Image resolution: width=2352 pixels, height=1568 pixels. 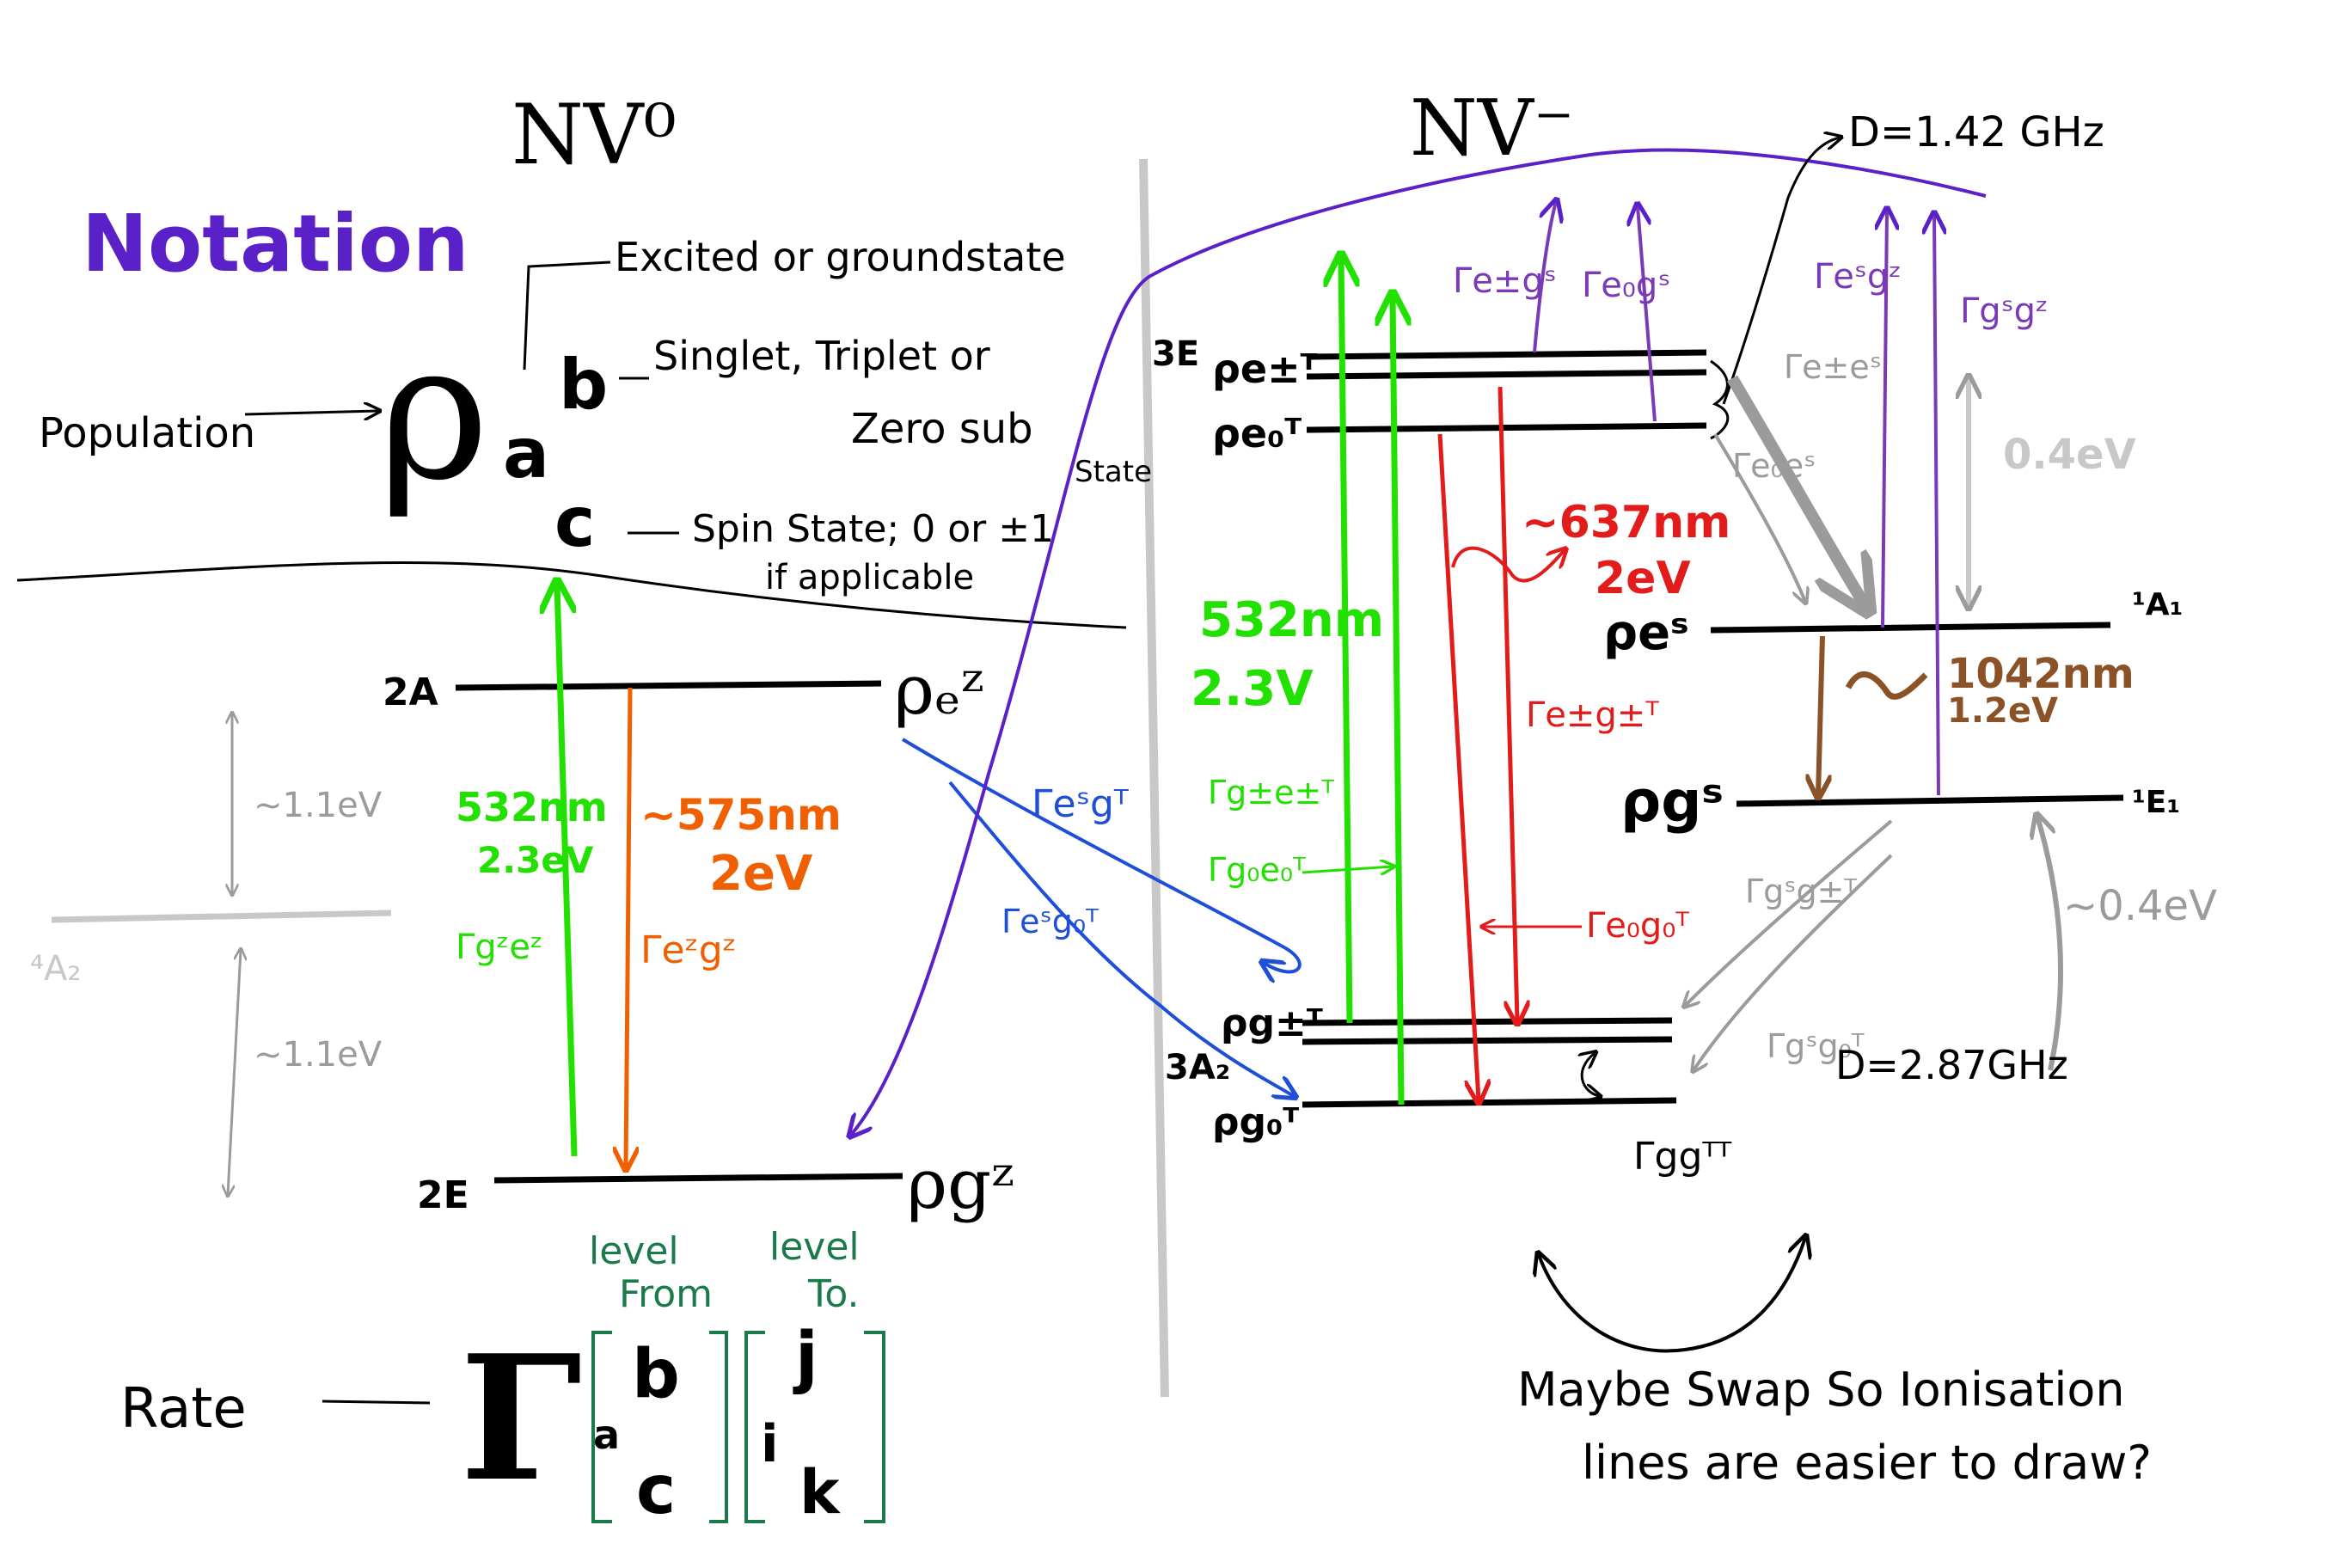 What do you see at coordinates (741, 815) in the screenshot?
I see `nv0-orange-wl: ~575nm` at bounding box center [741, 815].